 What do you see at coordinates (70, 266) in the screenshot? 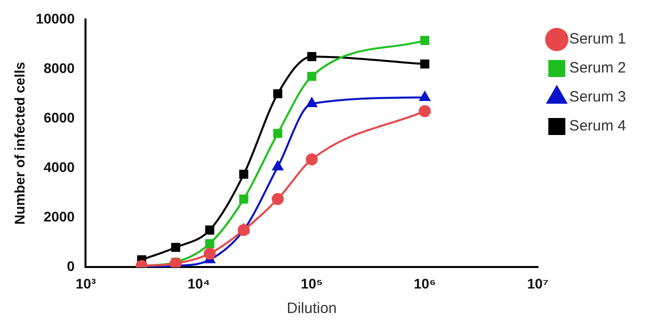
I see `y-tick-label: 0` at bounding box center [70, 266].